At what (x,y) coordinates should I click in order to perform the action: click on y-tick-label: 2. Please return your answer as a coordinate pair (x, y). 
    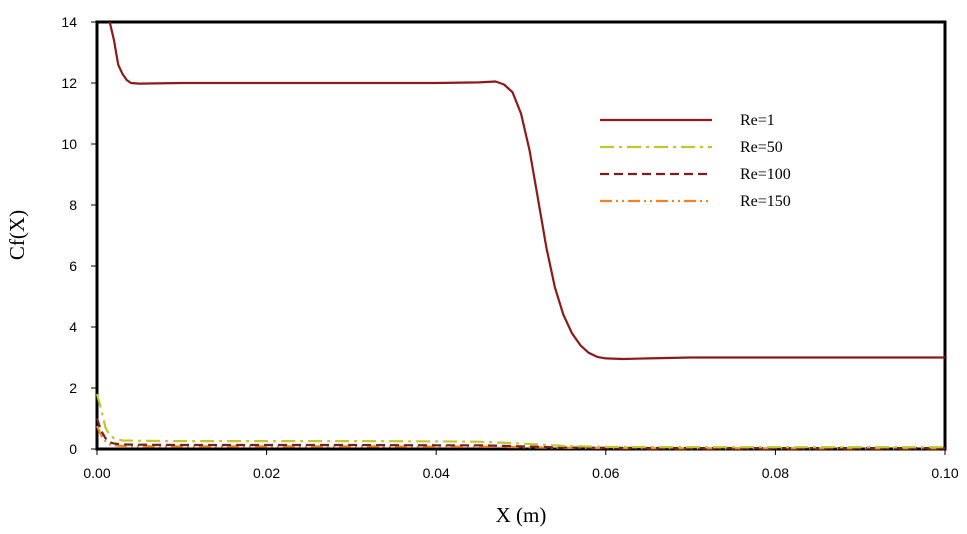
    Looking at the image, I should click on (73, 388).